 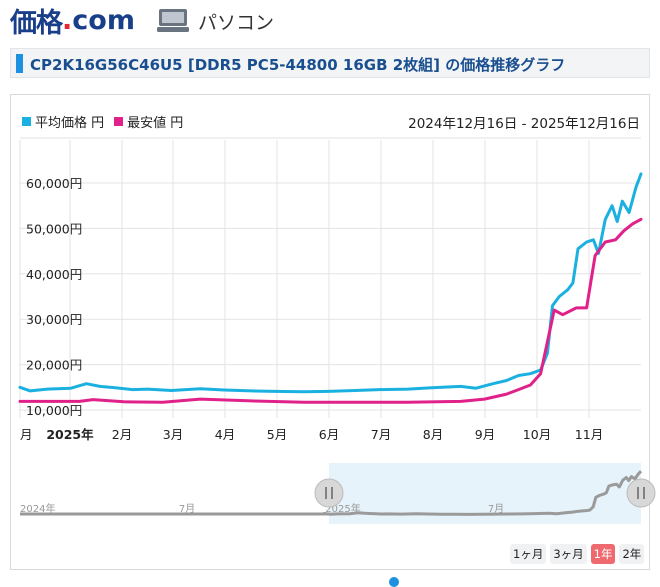 I want to click on period-buttons: 1ヶ月 3ヶ月 1年 2年, so click(x=577, y=554).